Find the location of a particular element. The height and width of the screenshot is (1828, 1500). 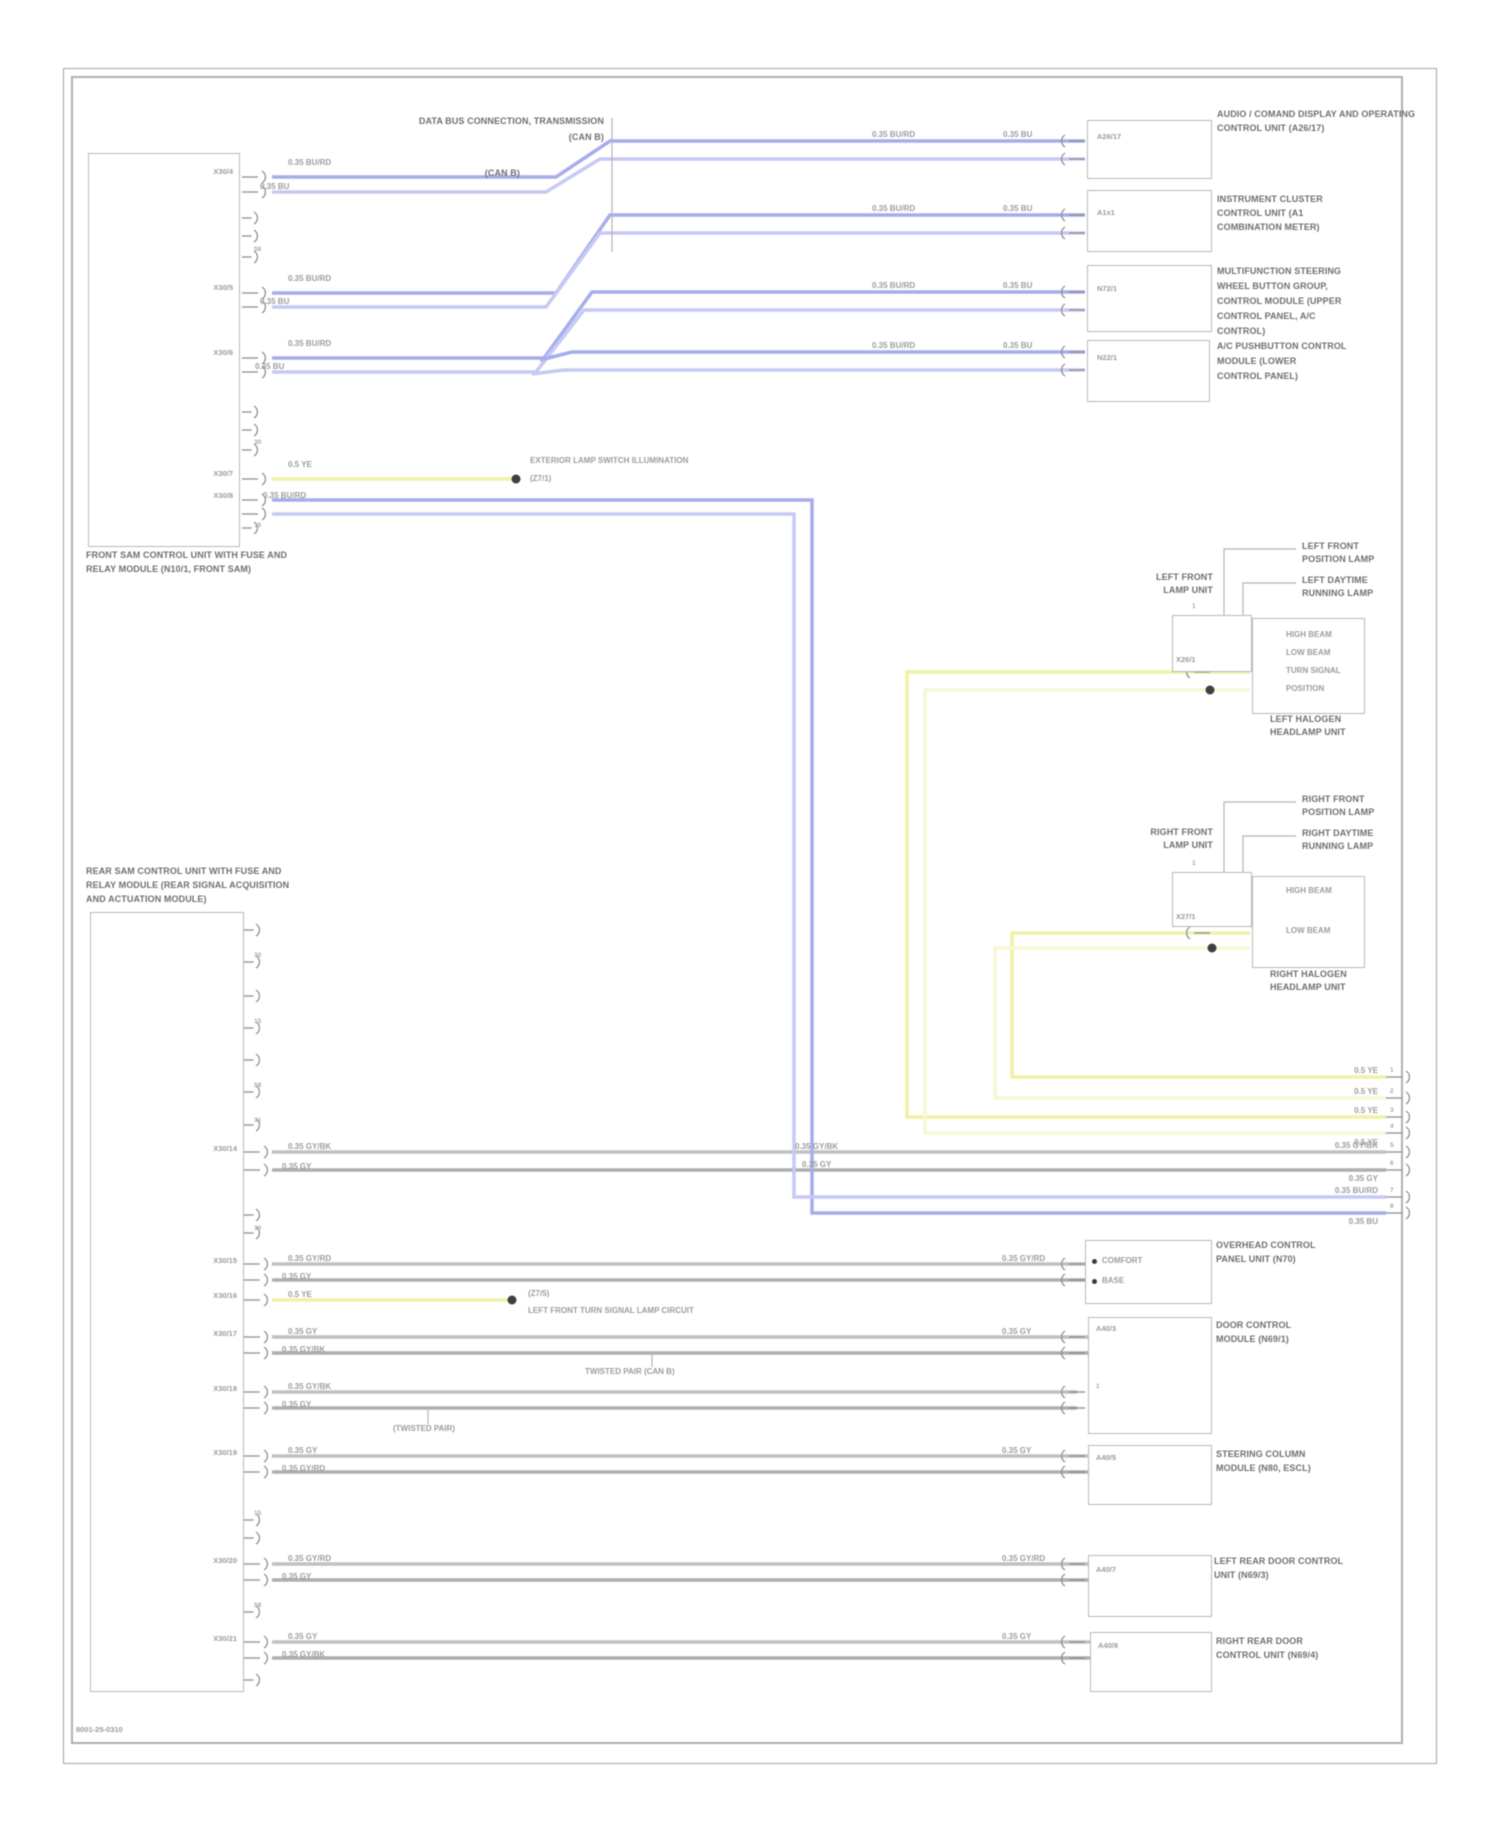

label-top_modules-1-lines-0: INSTRUMENT CLUSTER is located at coordinates (1270, 199).